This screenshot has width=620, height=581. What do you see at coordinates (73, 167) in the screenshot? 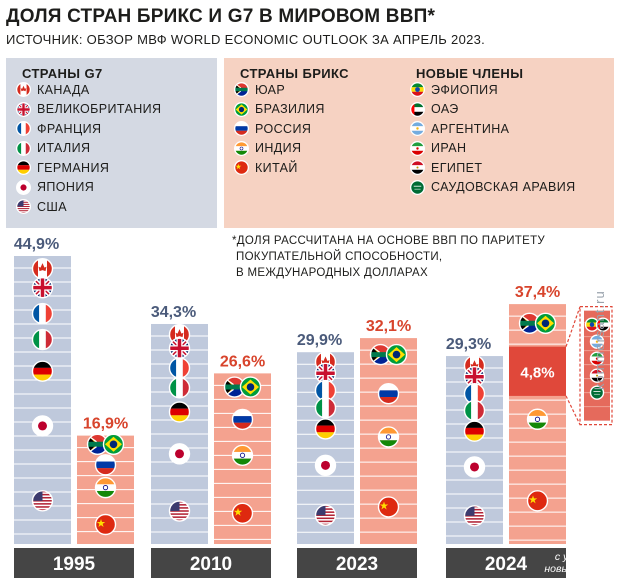
I see `legend-label: ГЕРМАНИЯ` at bounding box center [73, 167].